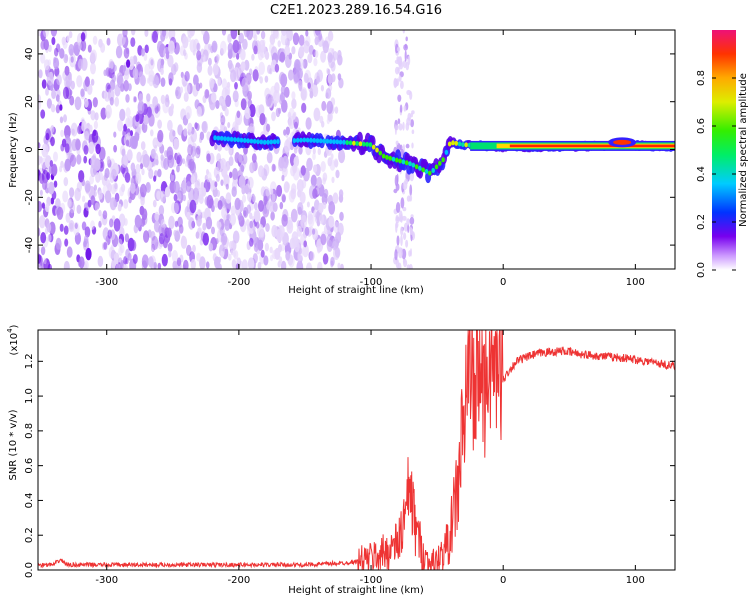 The image size is (750, 600). What do you see at coordinates (743, 150) in the screenshot?
I see `colorbar-label: Normalized spectral amplitude` at bounding box center [743, 150].